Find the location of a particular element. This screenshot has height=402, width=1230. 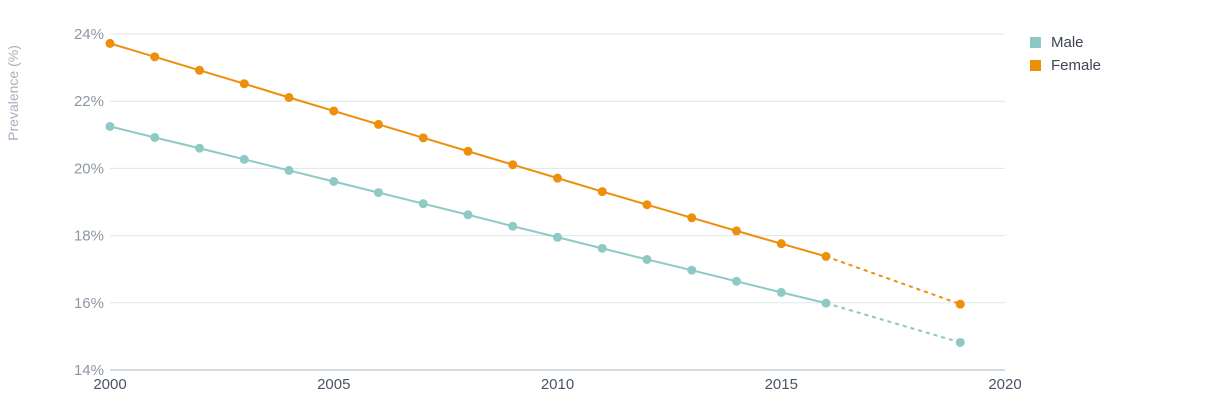

x-axis-ticks: 2000 2005 2010 2015 2020 is located at coordinates (557, 384).